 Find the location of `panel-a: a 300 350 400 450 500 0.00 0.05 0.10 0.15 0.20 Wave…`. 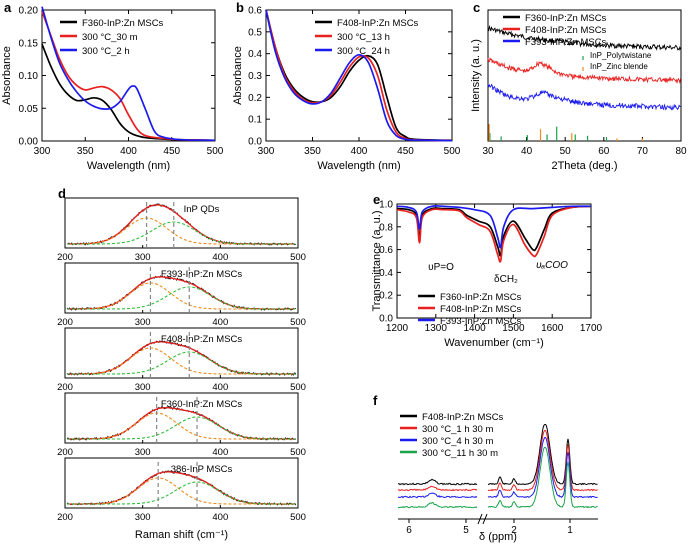

panel-a: a 300 350 400 450 500 0.00 0.05 0.10 0.15 0.20 Wave… is located at coordinates (112, 86).